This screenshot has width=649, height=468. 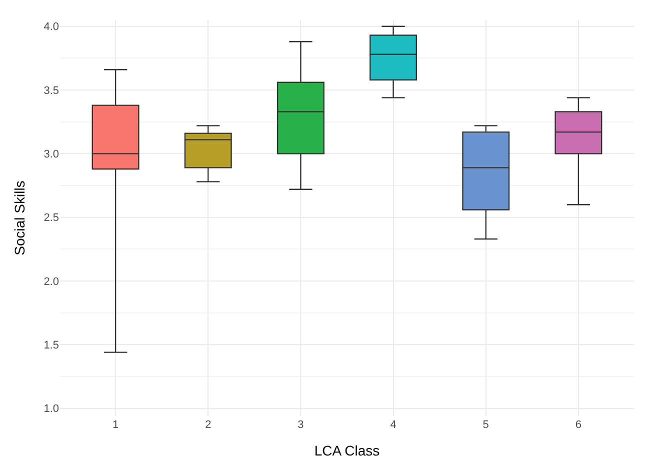 What do you see at coordinates (51, 282) in the screenshot?
I see `y-tick-label: 2.0` at bounding box center [51, 282].